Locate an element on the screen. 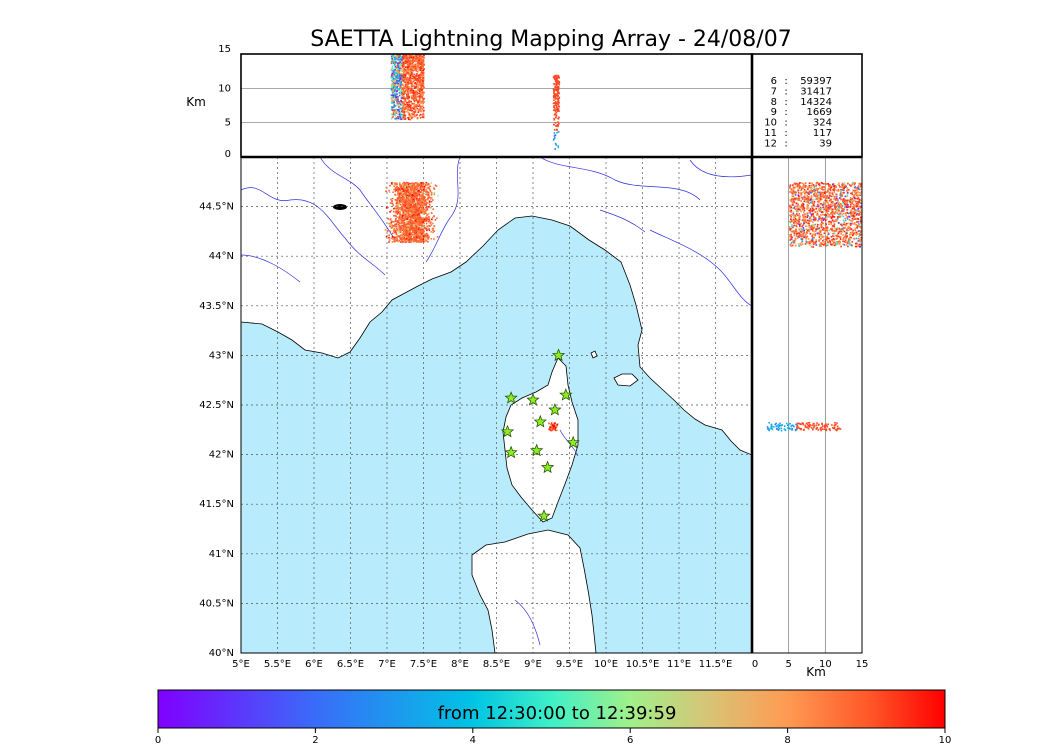  alt-lat-x-tick-label: 5 is located at coordinates (788, 664).